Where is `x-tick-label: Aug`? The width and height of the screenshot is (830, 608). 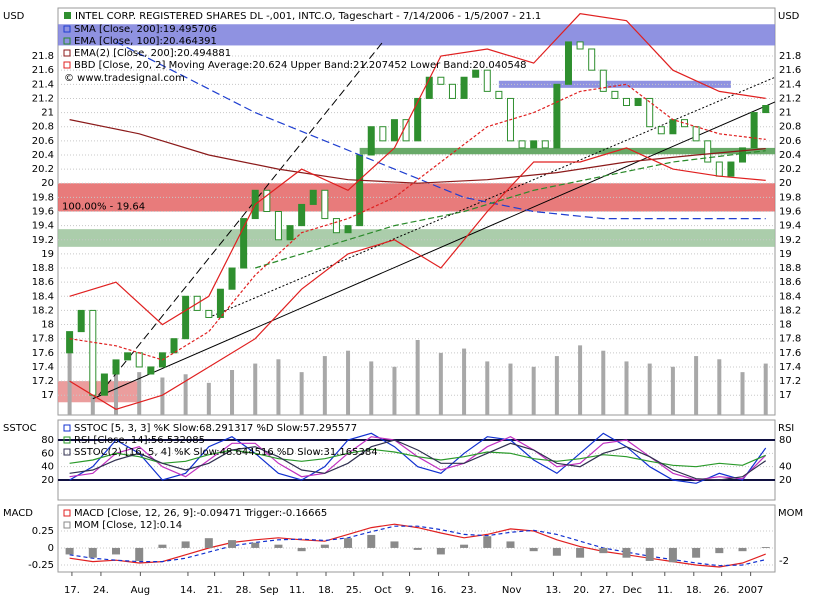 x-tick-label: Aug is located at coordinates (141, 590).